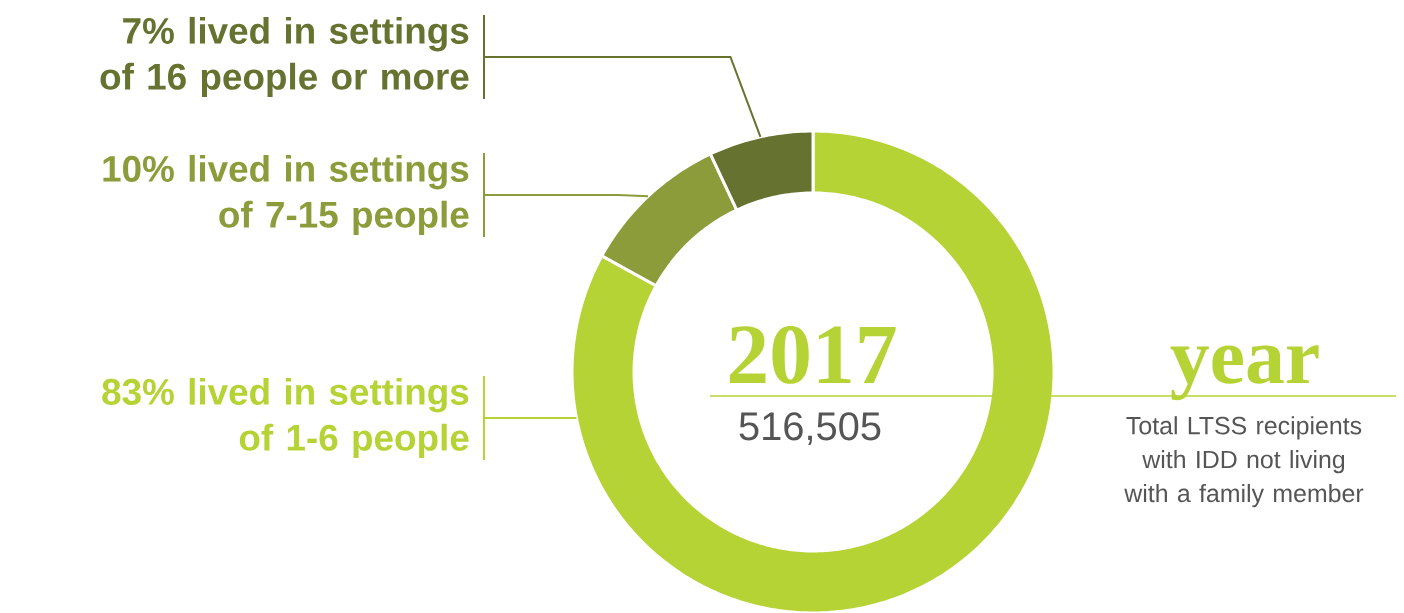 The height and width of the screenshot is (613, 1404). Describe the element at coordinates (1244, 373) in the screenshot. I see `text: year` at that location.